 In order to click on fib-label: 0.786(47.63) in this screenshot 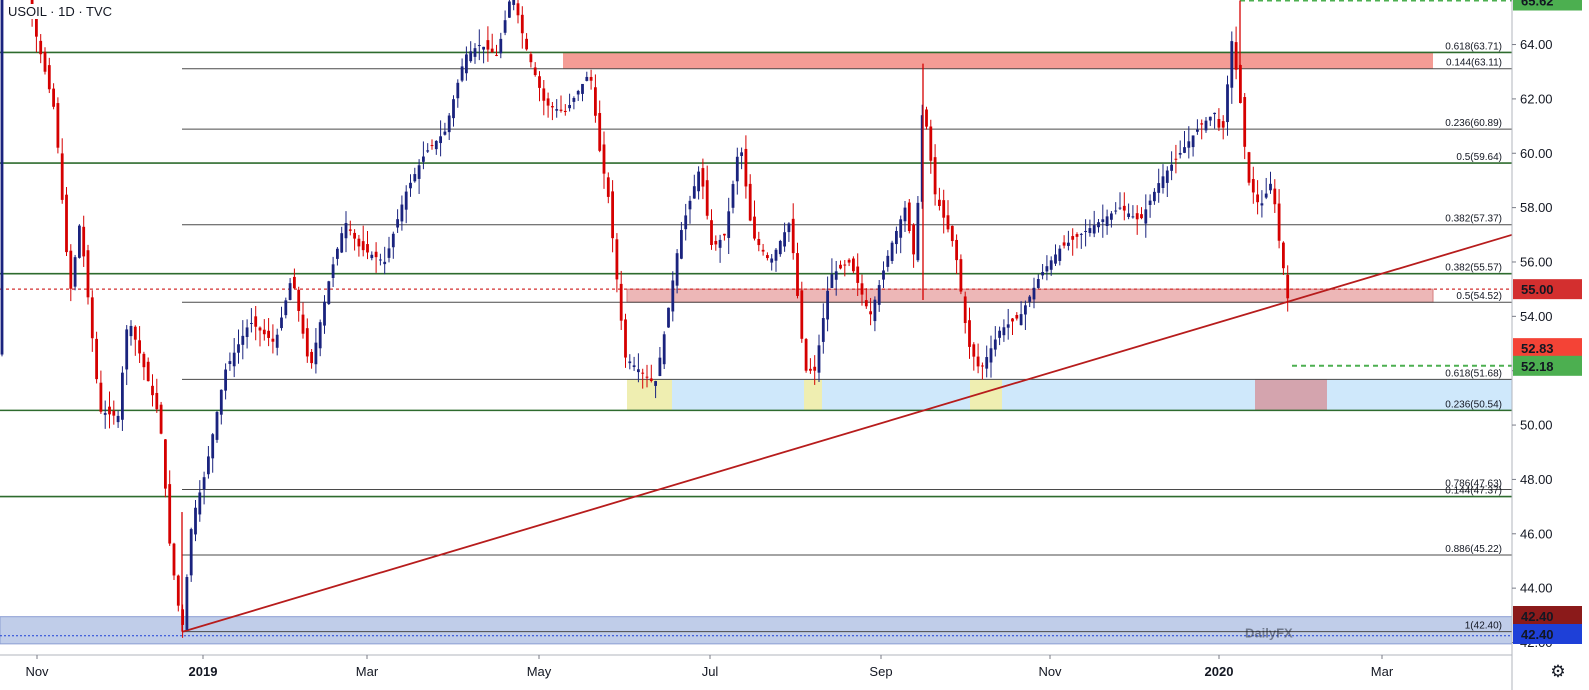, I will do `click(1473, 483)`.